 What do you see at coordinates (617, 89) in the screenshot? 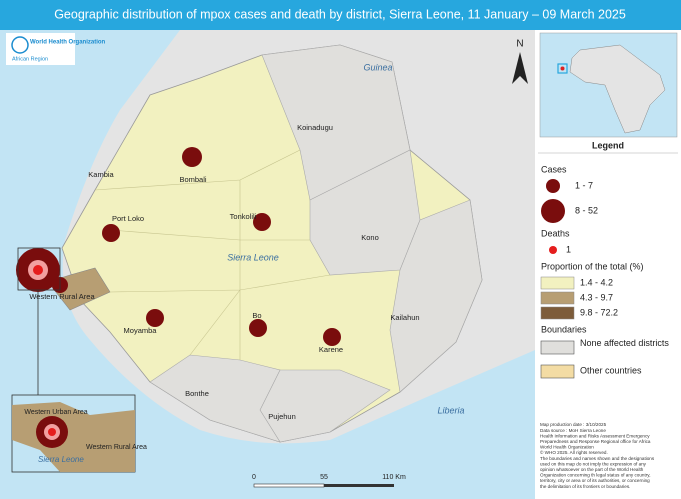
I see `africa` at bounding box center [617, 89].